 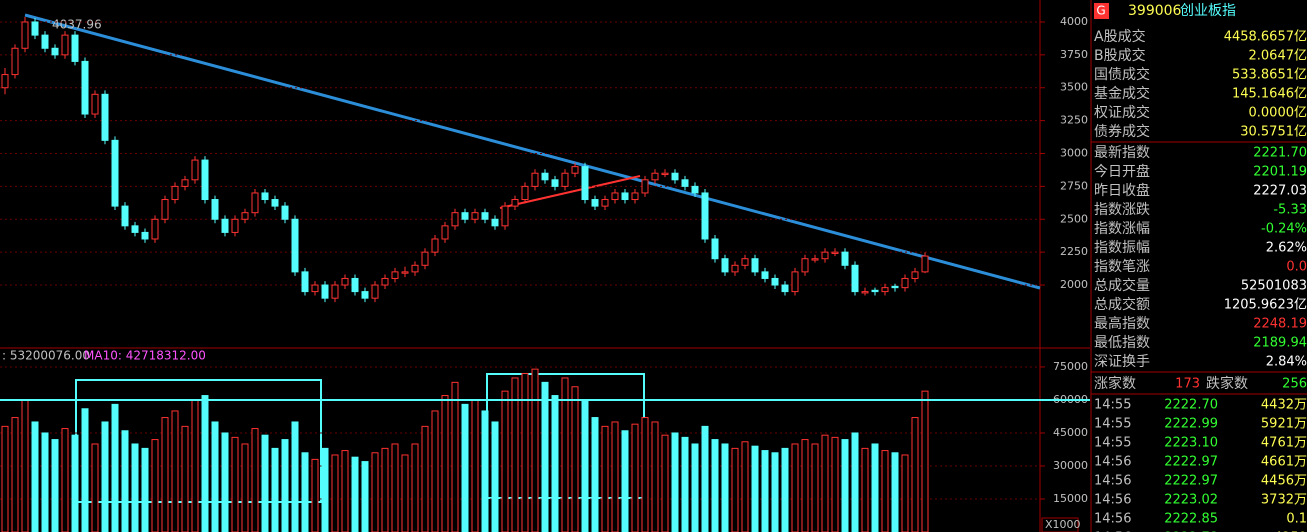 I want to click on index-value: 1205.9623亿, so click(x=1265, y=305).